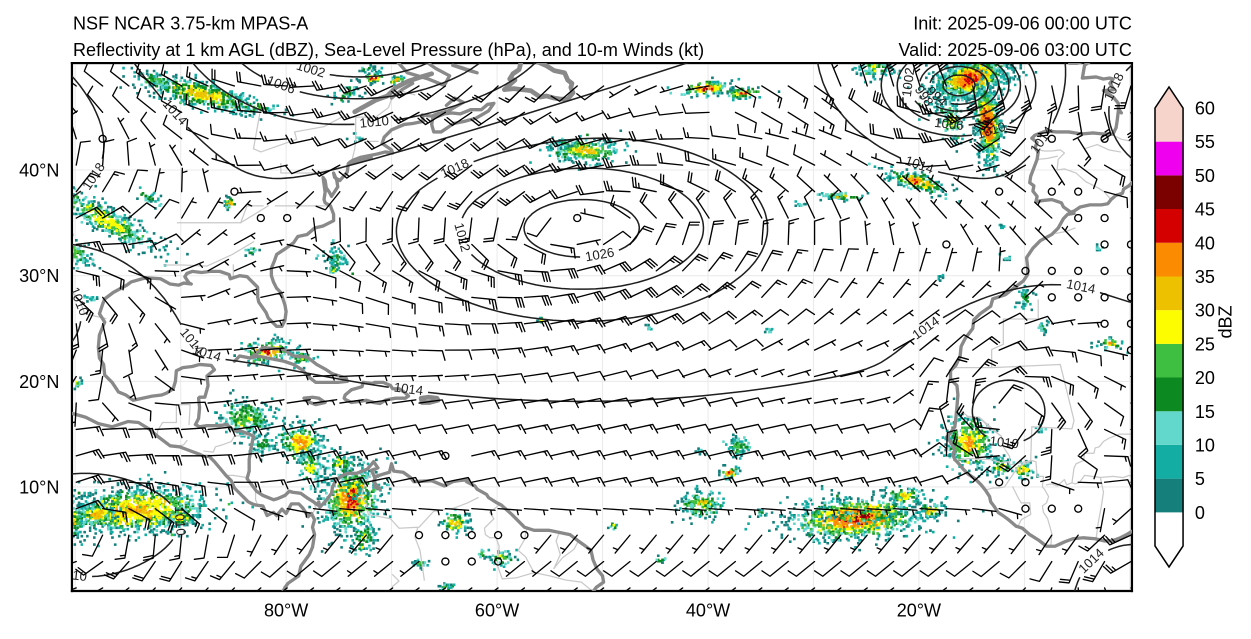  I want to click on svg-text: 1002, so click(908, 82).